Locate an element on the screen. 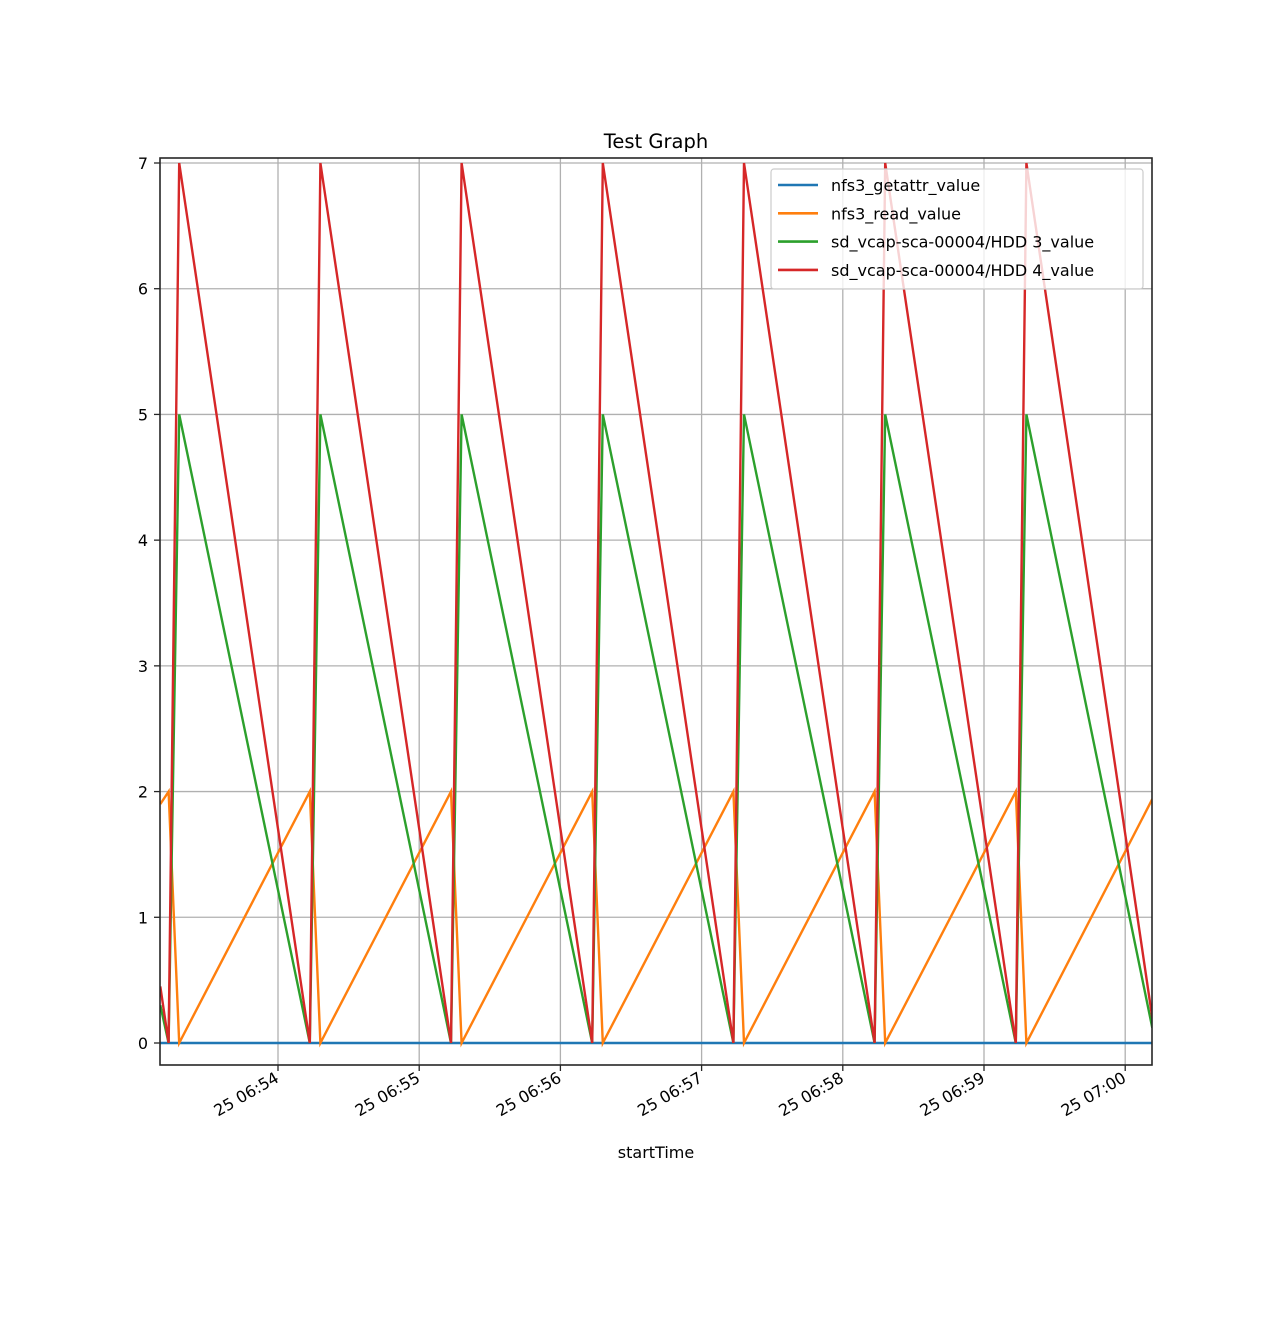  legend-item: sd_vcap-sca-00004/HDD 3_value is located at coordinates (936, 243).